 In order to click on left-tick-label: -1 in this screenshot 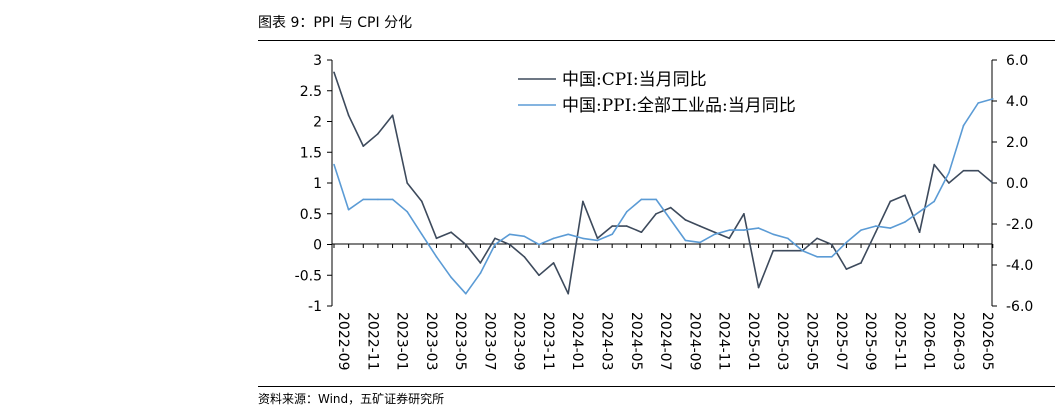, I will do `click(315, 307)`.